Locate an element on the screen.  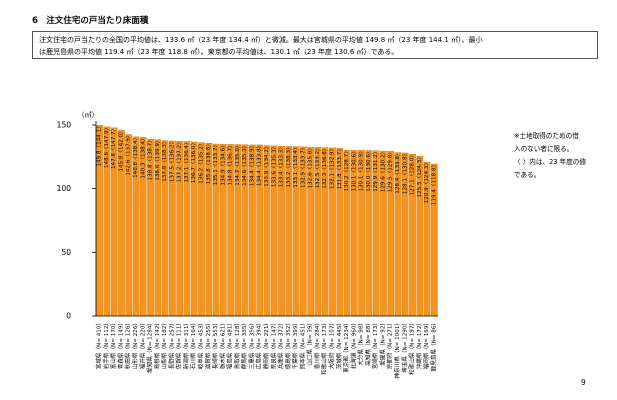
data-label-27: 133.2〈138.3〉 is located at coordinates (288, 165).